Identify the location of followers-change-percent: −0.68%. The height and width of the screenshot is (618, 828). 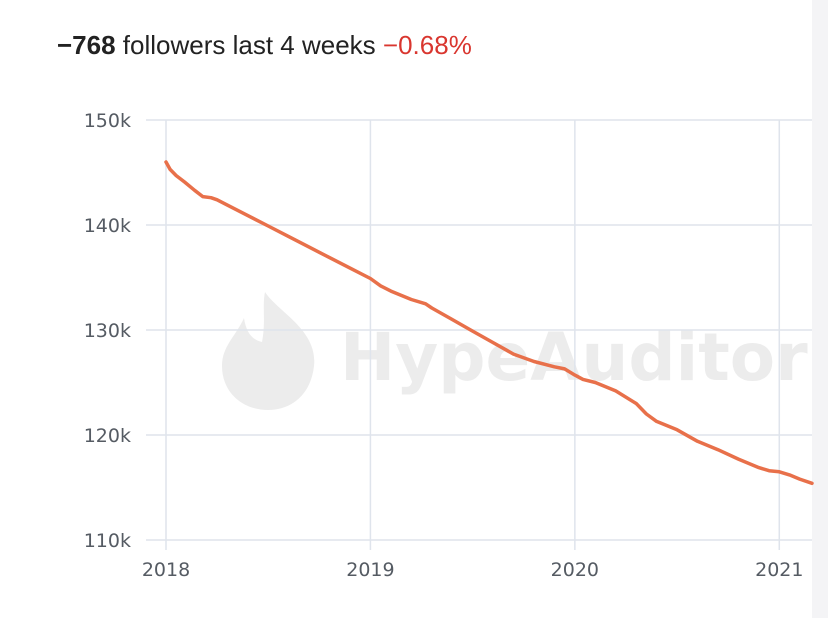
(427, 45).